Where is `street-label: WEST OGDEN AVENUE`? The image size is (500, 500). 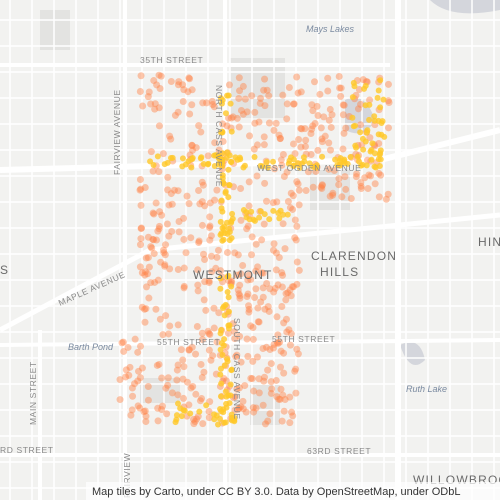 street-label: WEST OGDEN AVENUE is located at coordinates (309, 168).